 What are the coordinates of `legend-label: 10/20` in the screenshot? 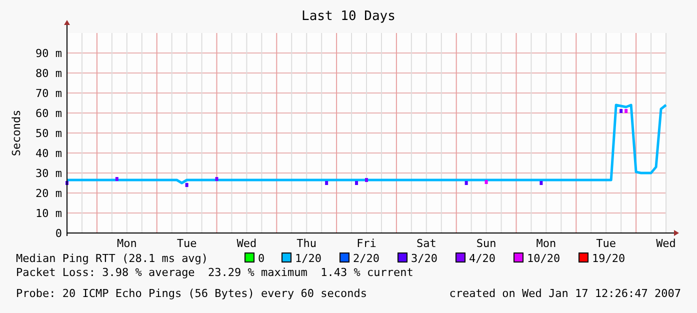 It's located at (543, 258).